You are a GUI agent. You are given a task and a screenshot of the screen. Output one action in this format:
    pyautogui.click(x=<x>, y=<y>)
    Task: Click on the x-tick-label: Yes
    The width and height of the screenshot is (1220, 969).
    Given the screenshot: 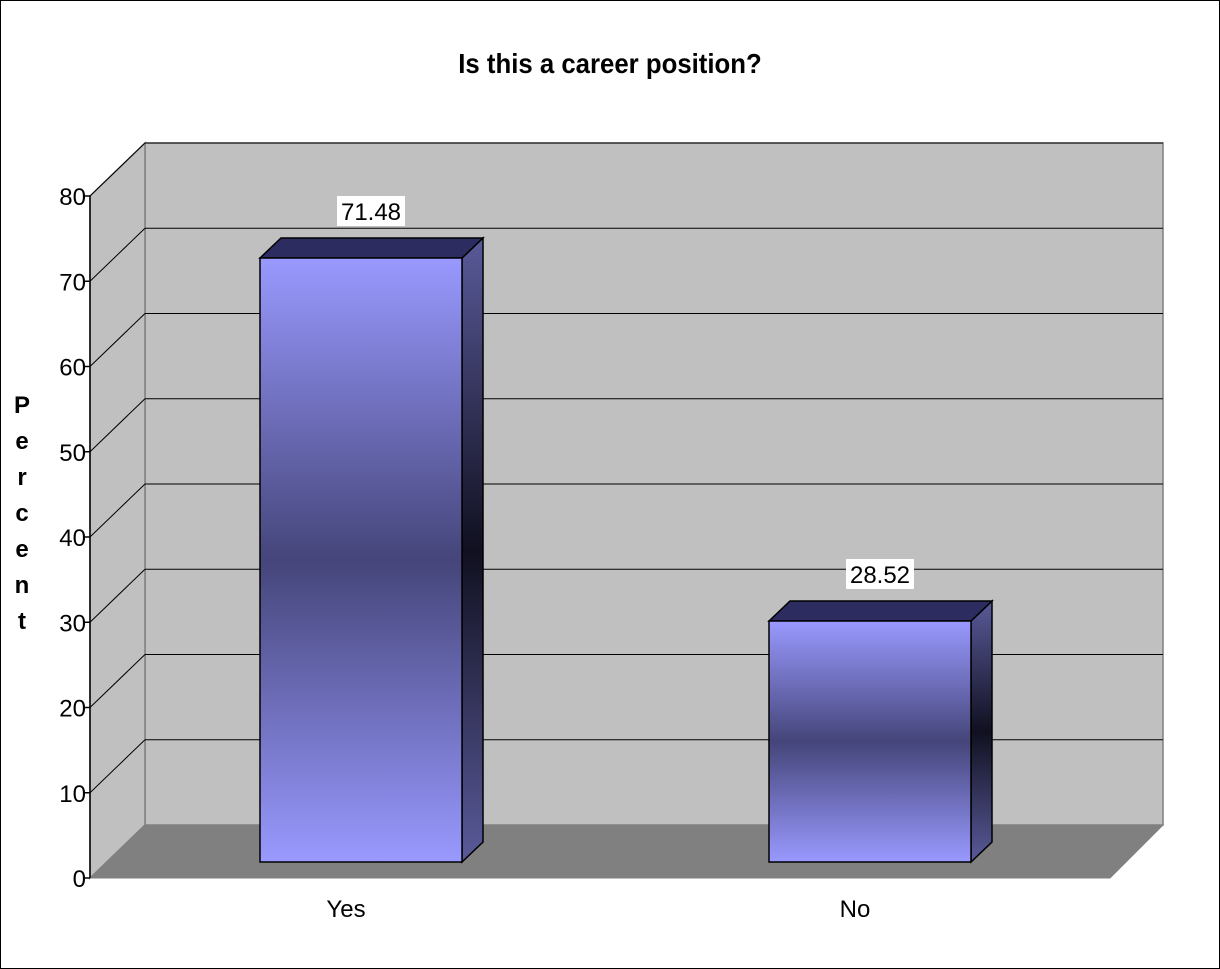 What is the action you would take?
    pyautogui.click(x=345, y=909)
    